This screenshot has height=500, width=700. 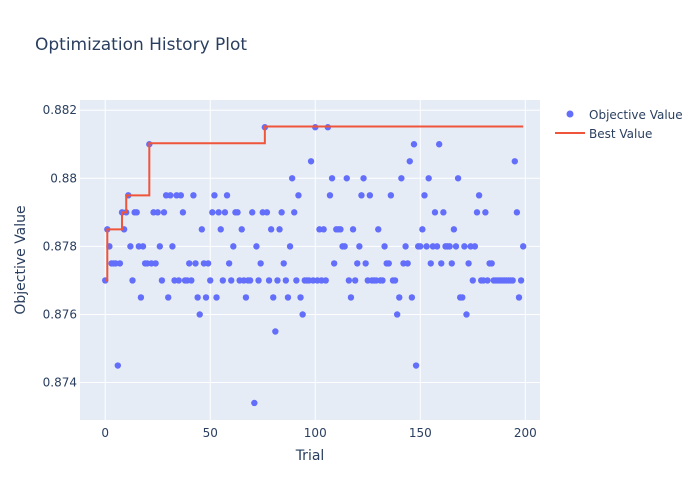 What do you see at coordinates (570, 114) in the screenshot?
I see `legend-objective-marker` at bounding box center [570, 114].